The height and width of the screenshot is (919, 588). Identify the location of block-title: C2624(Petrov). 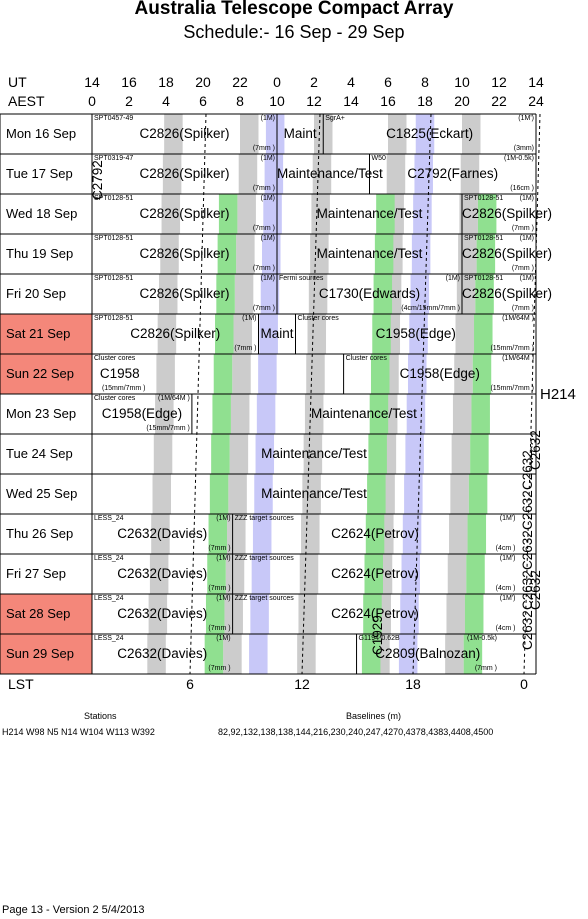
(375, 533).